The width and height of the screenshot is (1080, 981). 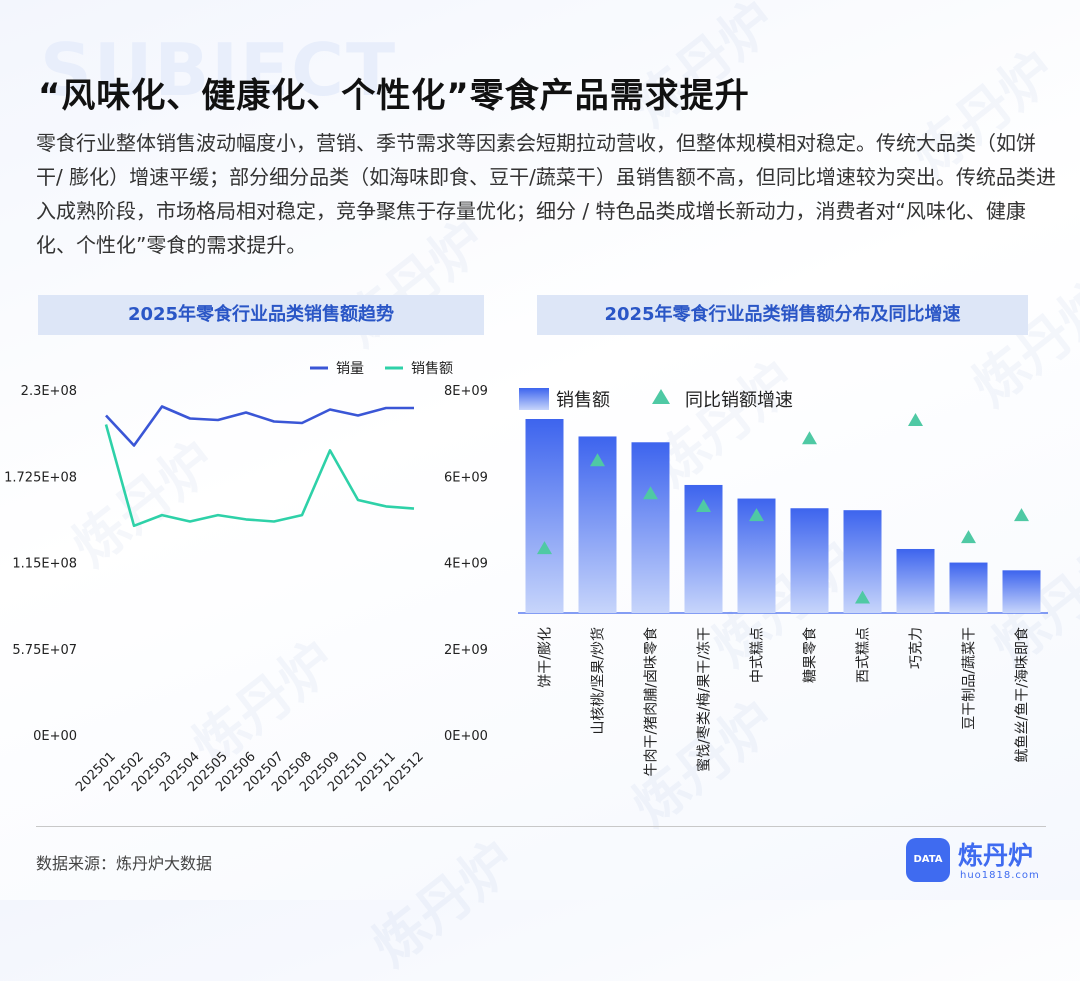 What do you see at coordinates (466, 391) in the screenshot?
I see `right-axis-tick-label: 8E+09` at bounding box center [466, 391].